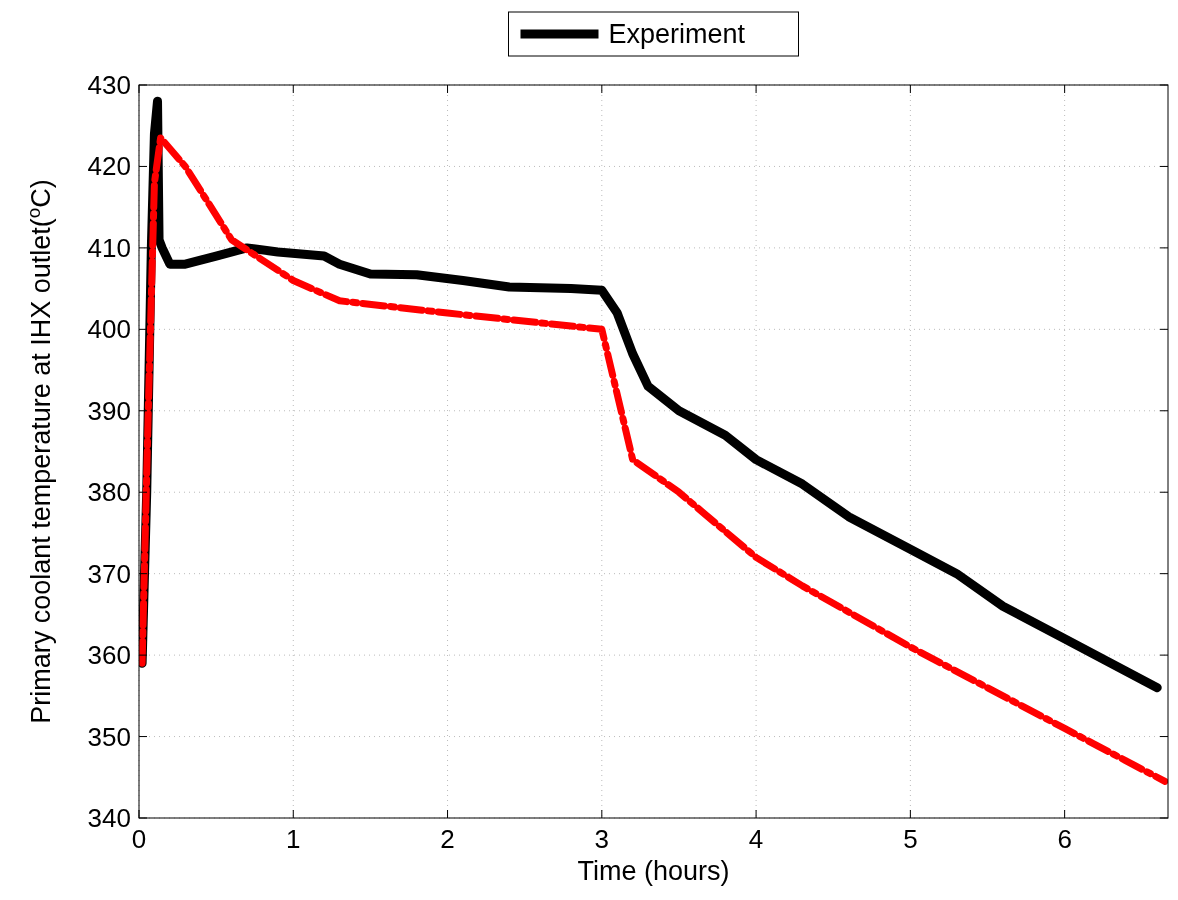  Describe the element at coordinates (109, 329) in the screenshot. I see `y-tick-label: 400` at that location.